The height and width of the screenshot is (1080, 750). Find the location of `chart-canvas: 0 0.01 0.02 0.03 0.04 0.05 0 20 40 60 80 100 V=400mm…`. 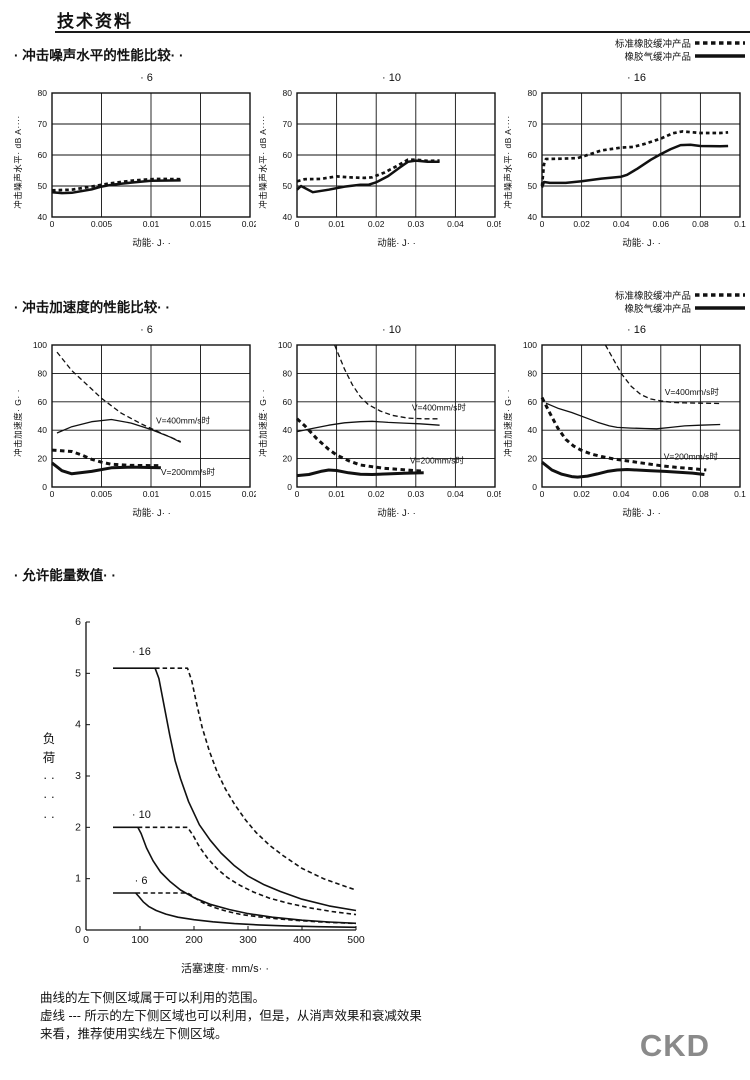

chart-canvas: 0 0.01 0.02 0.03 0.04 0.05 0 20 40 60 80 100 V=400mm… is located at coordinates (385, 423).